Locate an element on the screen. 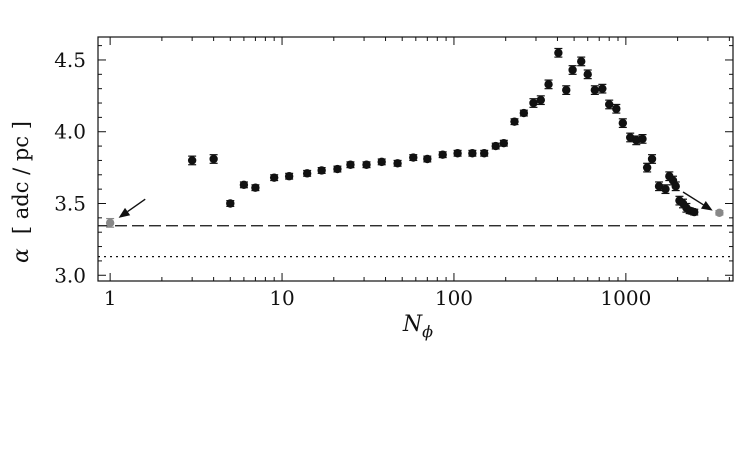  y-tick-label: 3.0 is located at coordinates (70, 275).